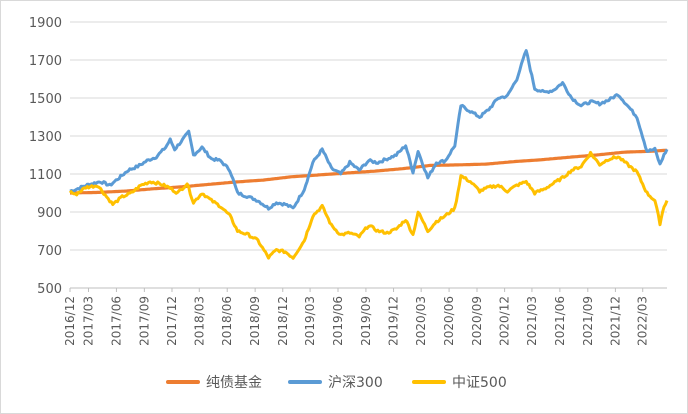  I want to click on y-axis-ticks: 500 700 900 1100 1300 1500 1700 1900, so click(45, 156).